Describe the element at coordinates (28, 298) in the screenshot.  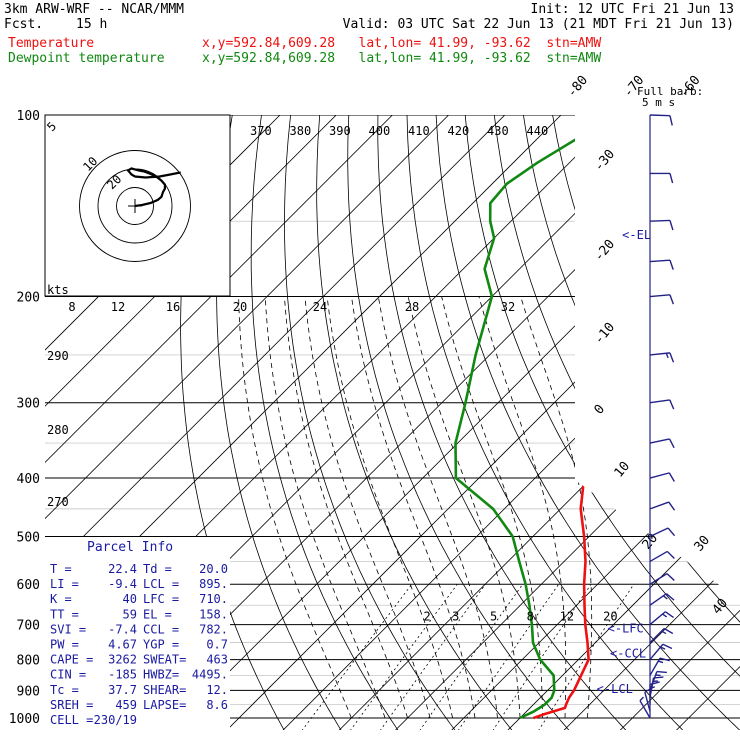
I see `pressure-tick-label: 200` at that location.